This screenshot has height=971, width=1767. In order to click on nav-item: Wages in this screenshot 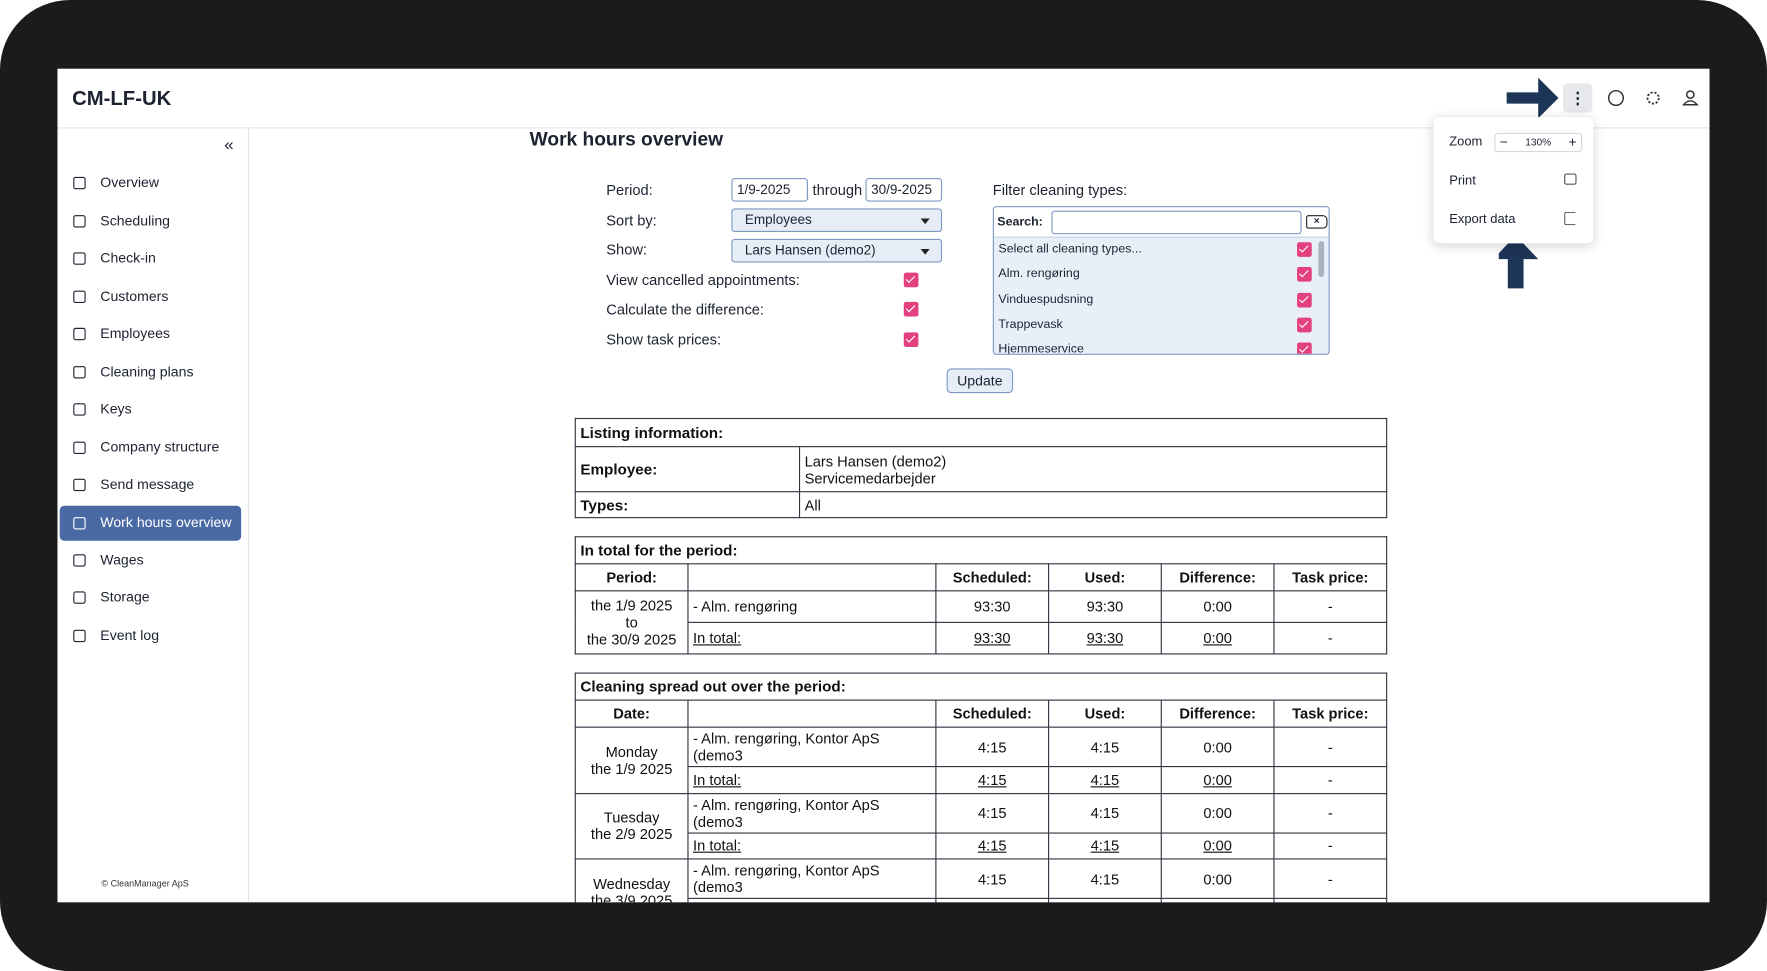, I will do `click(150, 560)`.